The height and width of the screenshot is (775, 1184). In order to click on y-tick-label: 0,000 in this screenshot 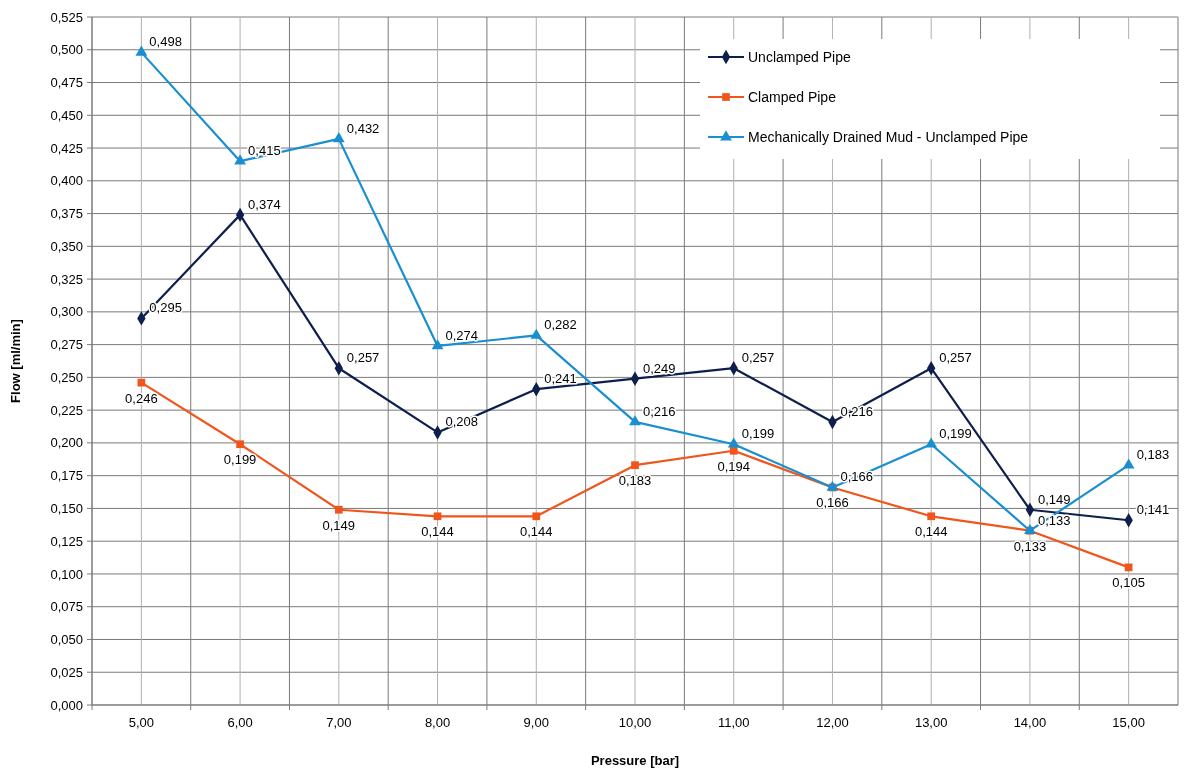, I will do `click(66, 705)`.